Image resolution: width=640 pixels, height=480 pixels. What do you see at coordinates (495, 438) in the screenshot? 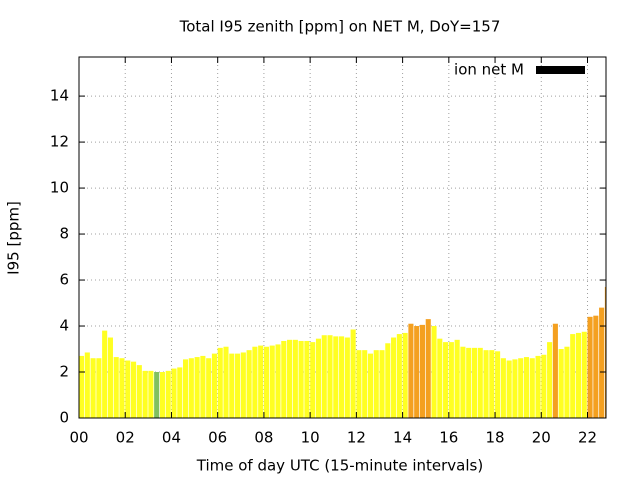
I see `x-tick-label: 18` at bounding box center [495, 438].